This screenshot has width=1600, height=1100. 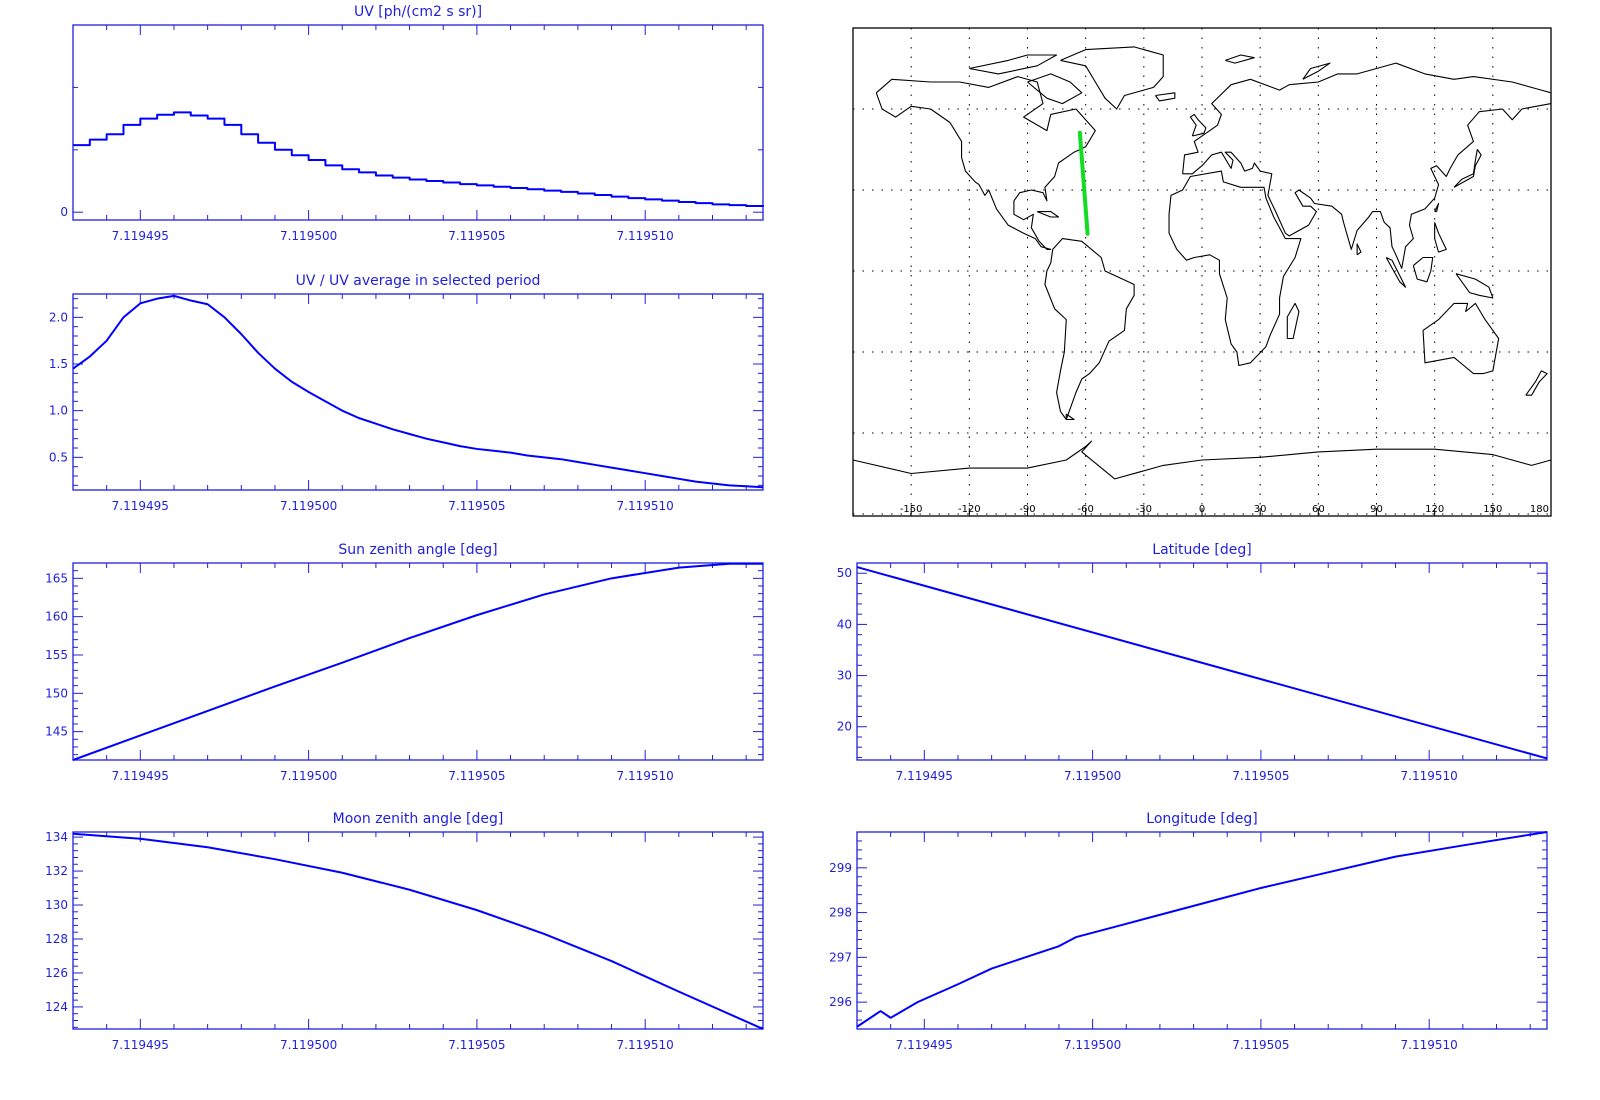 What do you see at coordinates (58, 411) in the screenshot?
I see `y-tick-label: 1.0` at bounding box center [58, 411].